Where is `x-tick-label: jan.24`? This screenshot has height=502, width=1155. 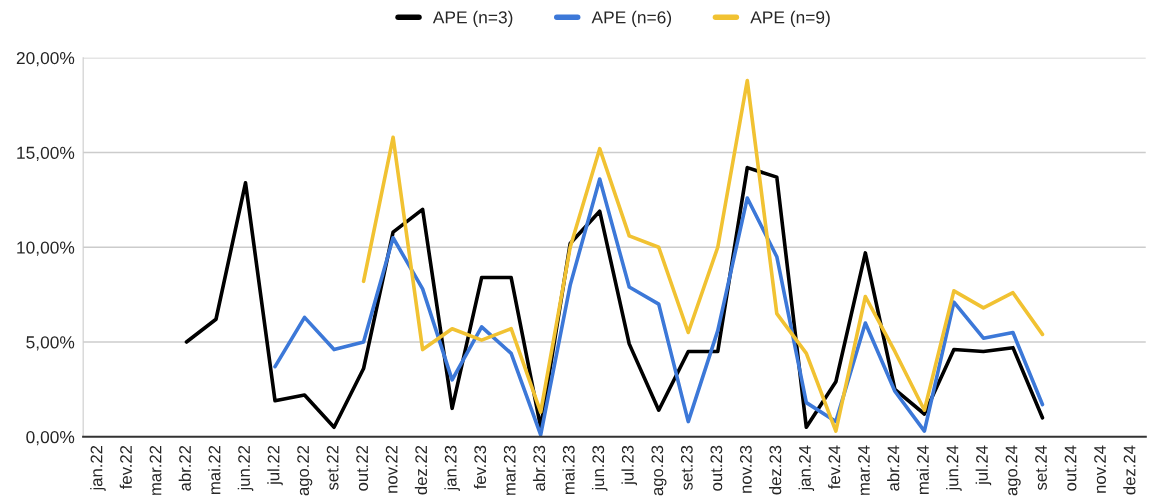 x-tick-label: jan.24 is located at coordinates (806, 468).